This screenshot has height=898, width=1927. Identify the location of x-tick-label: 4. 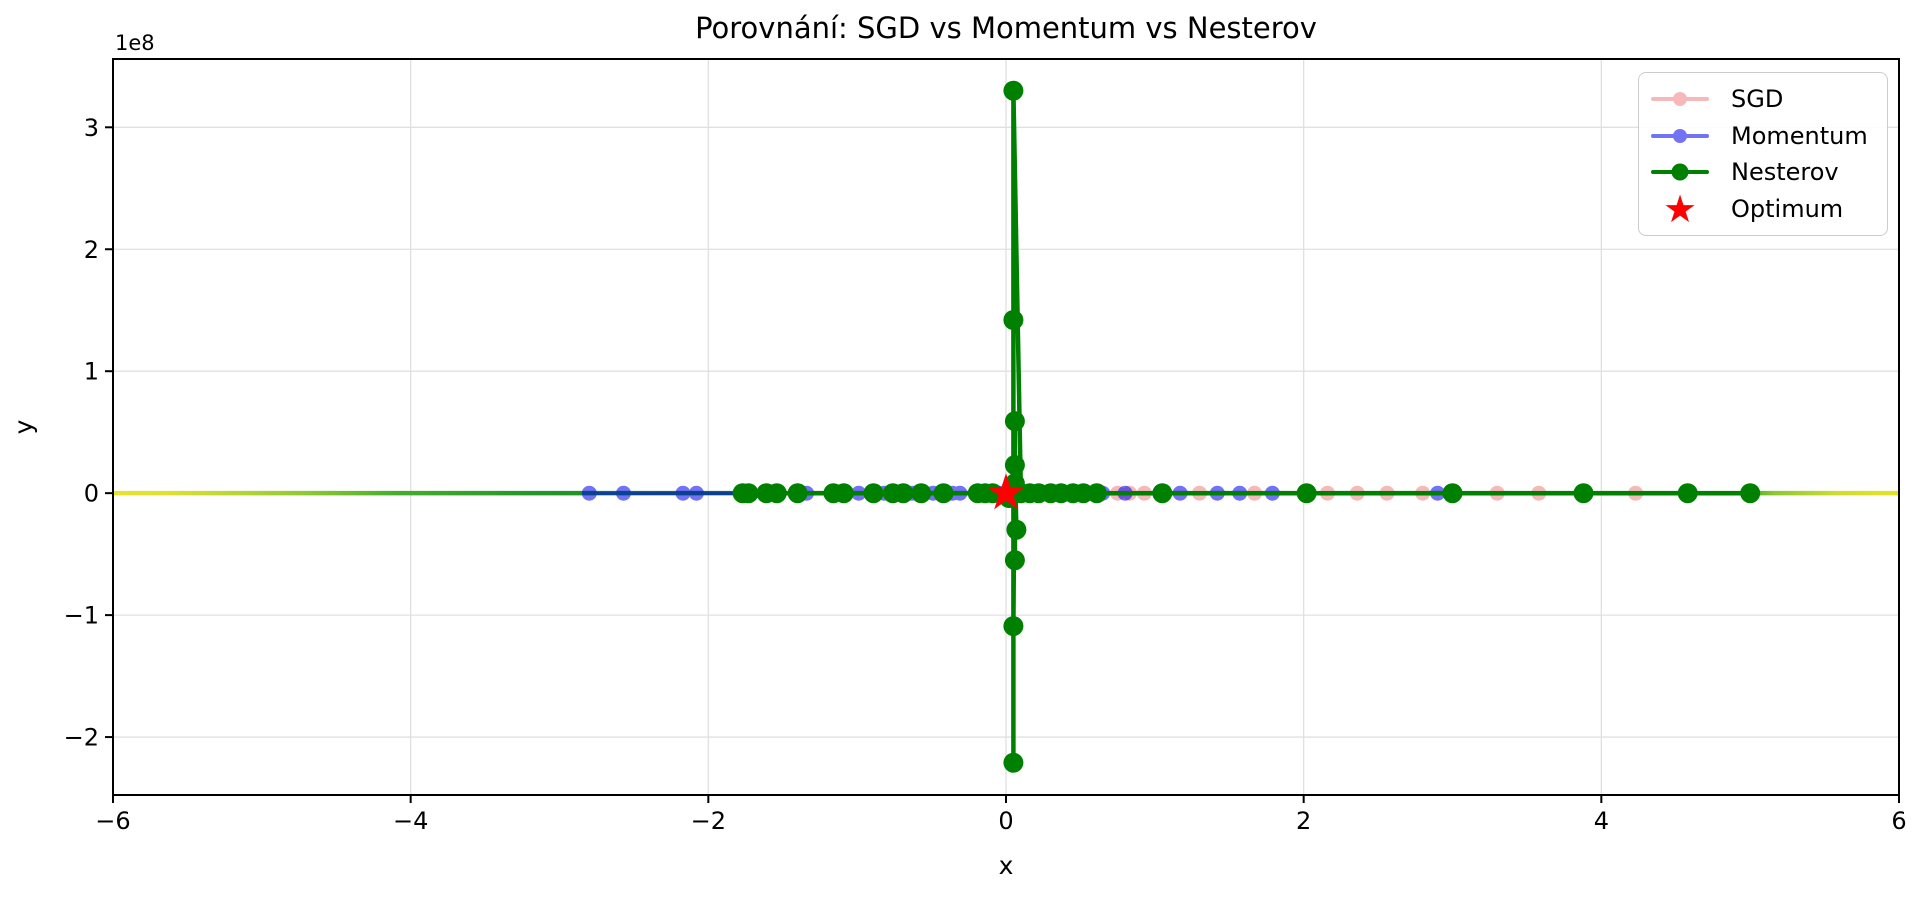
(1601, 821).